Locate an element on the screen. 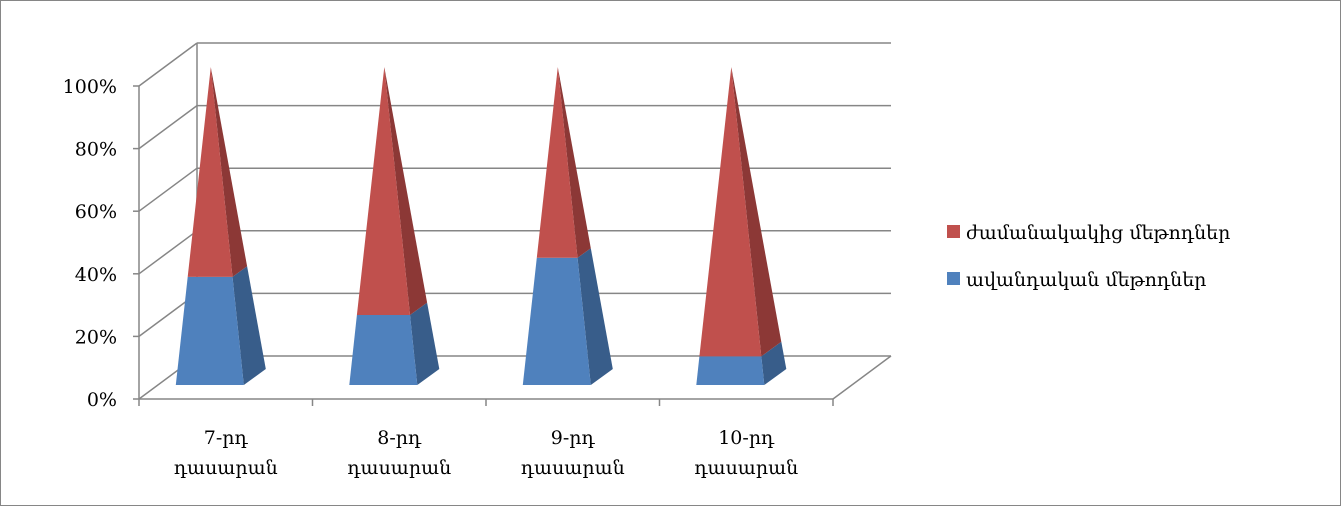  floor-edge is located at coordinates (862, 377).